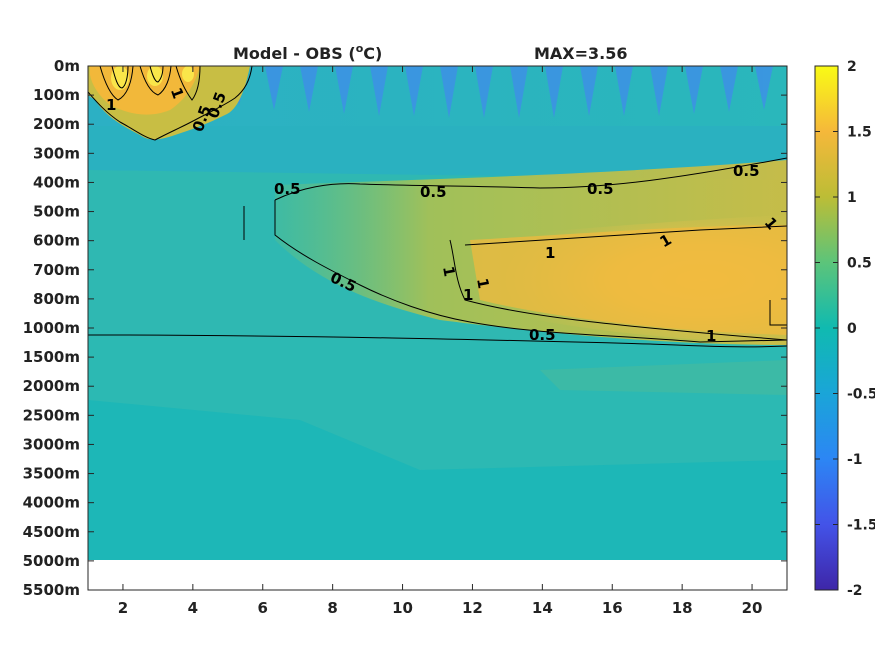 This screenshot has width=875, height=656. I want to click on mid-depth-patch, so click(663, 377).